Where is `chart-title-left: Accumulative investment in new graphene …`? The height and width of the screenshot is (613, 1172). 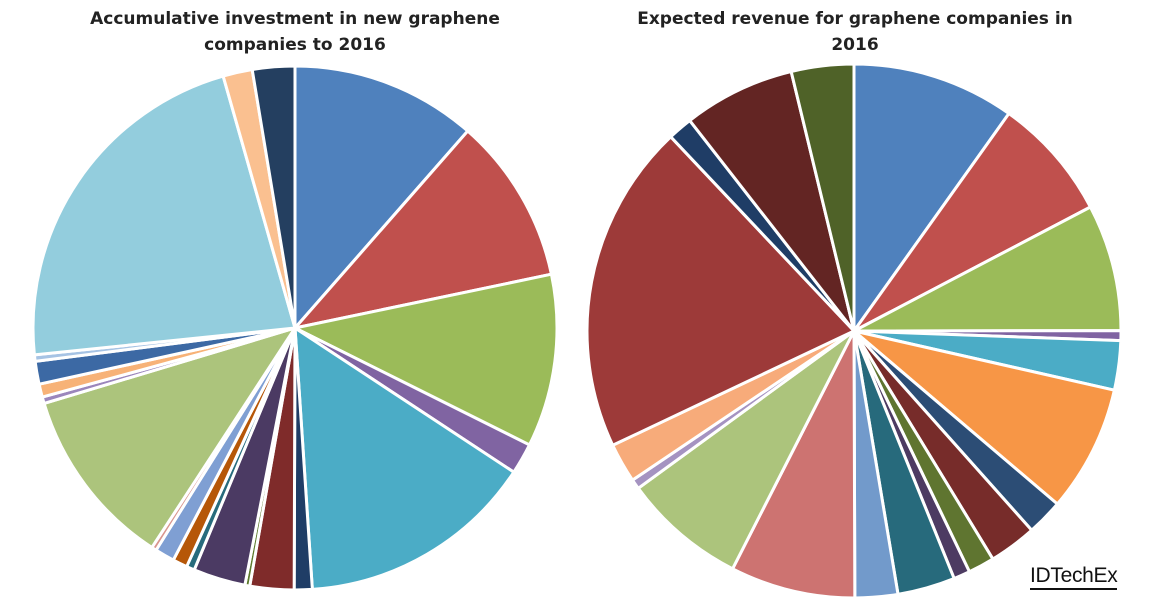 chart-title-left: Accumulative investment in new graphene … is located at coordinates (295, 32).